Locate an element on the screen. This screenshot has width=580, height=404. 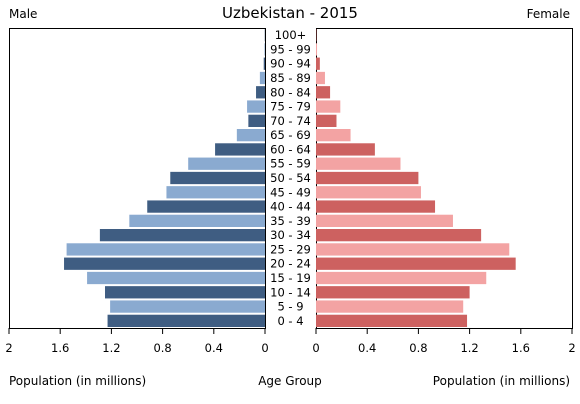
age-group-label: 25 - 29 is located at coordinates (290, 249).